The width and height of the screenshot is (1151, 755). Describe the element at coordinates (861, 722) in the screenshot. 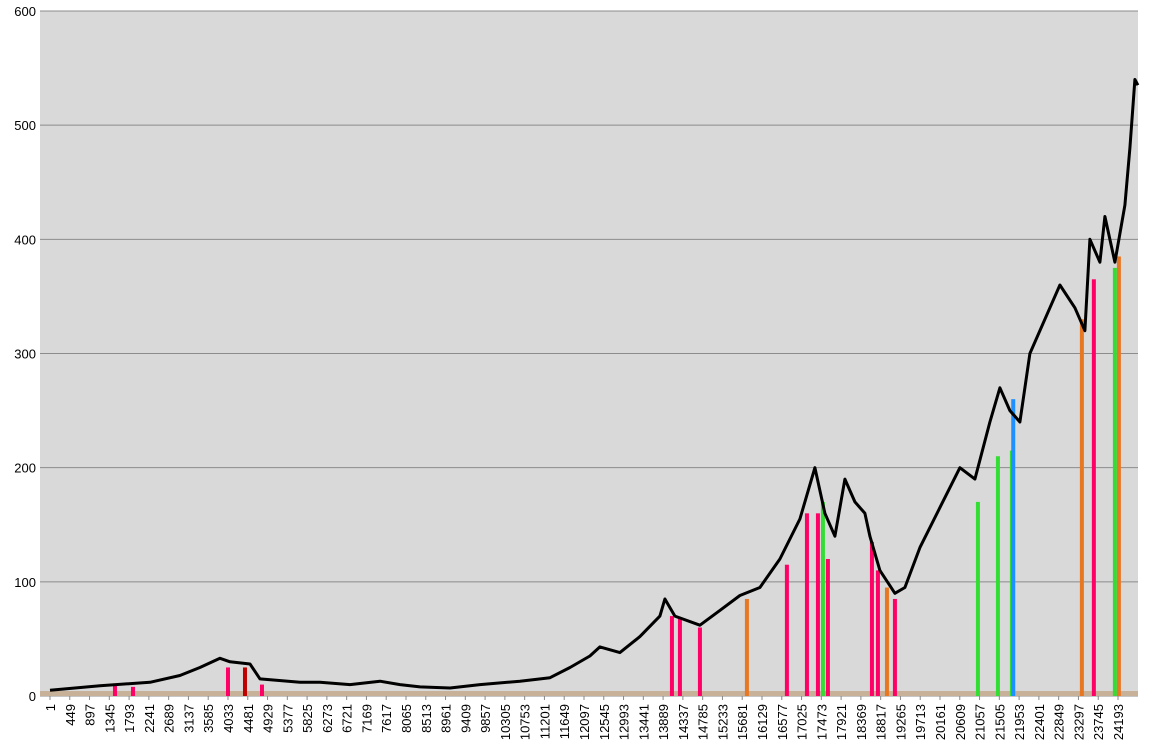

I see `x-tick-label: 18369` at that location.